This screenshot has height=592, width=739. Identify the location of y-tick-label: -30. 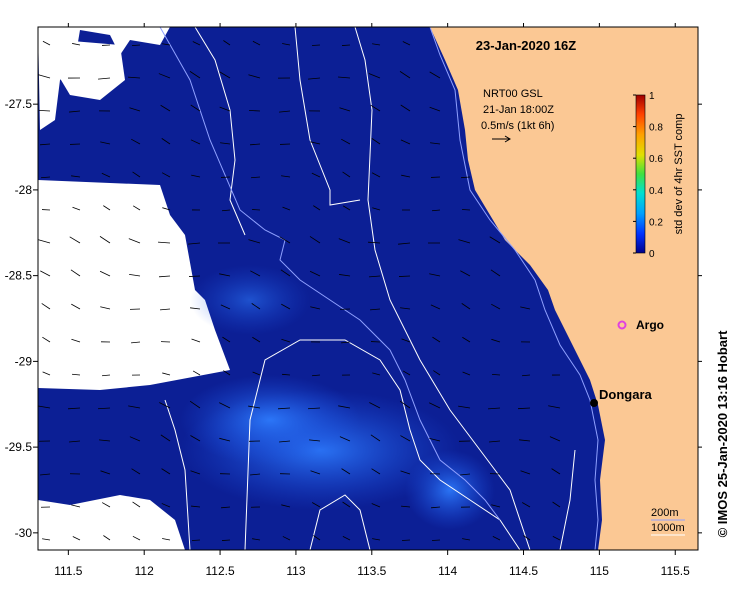
(24, 533).